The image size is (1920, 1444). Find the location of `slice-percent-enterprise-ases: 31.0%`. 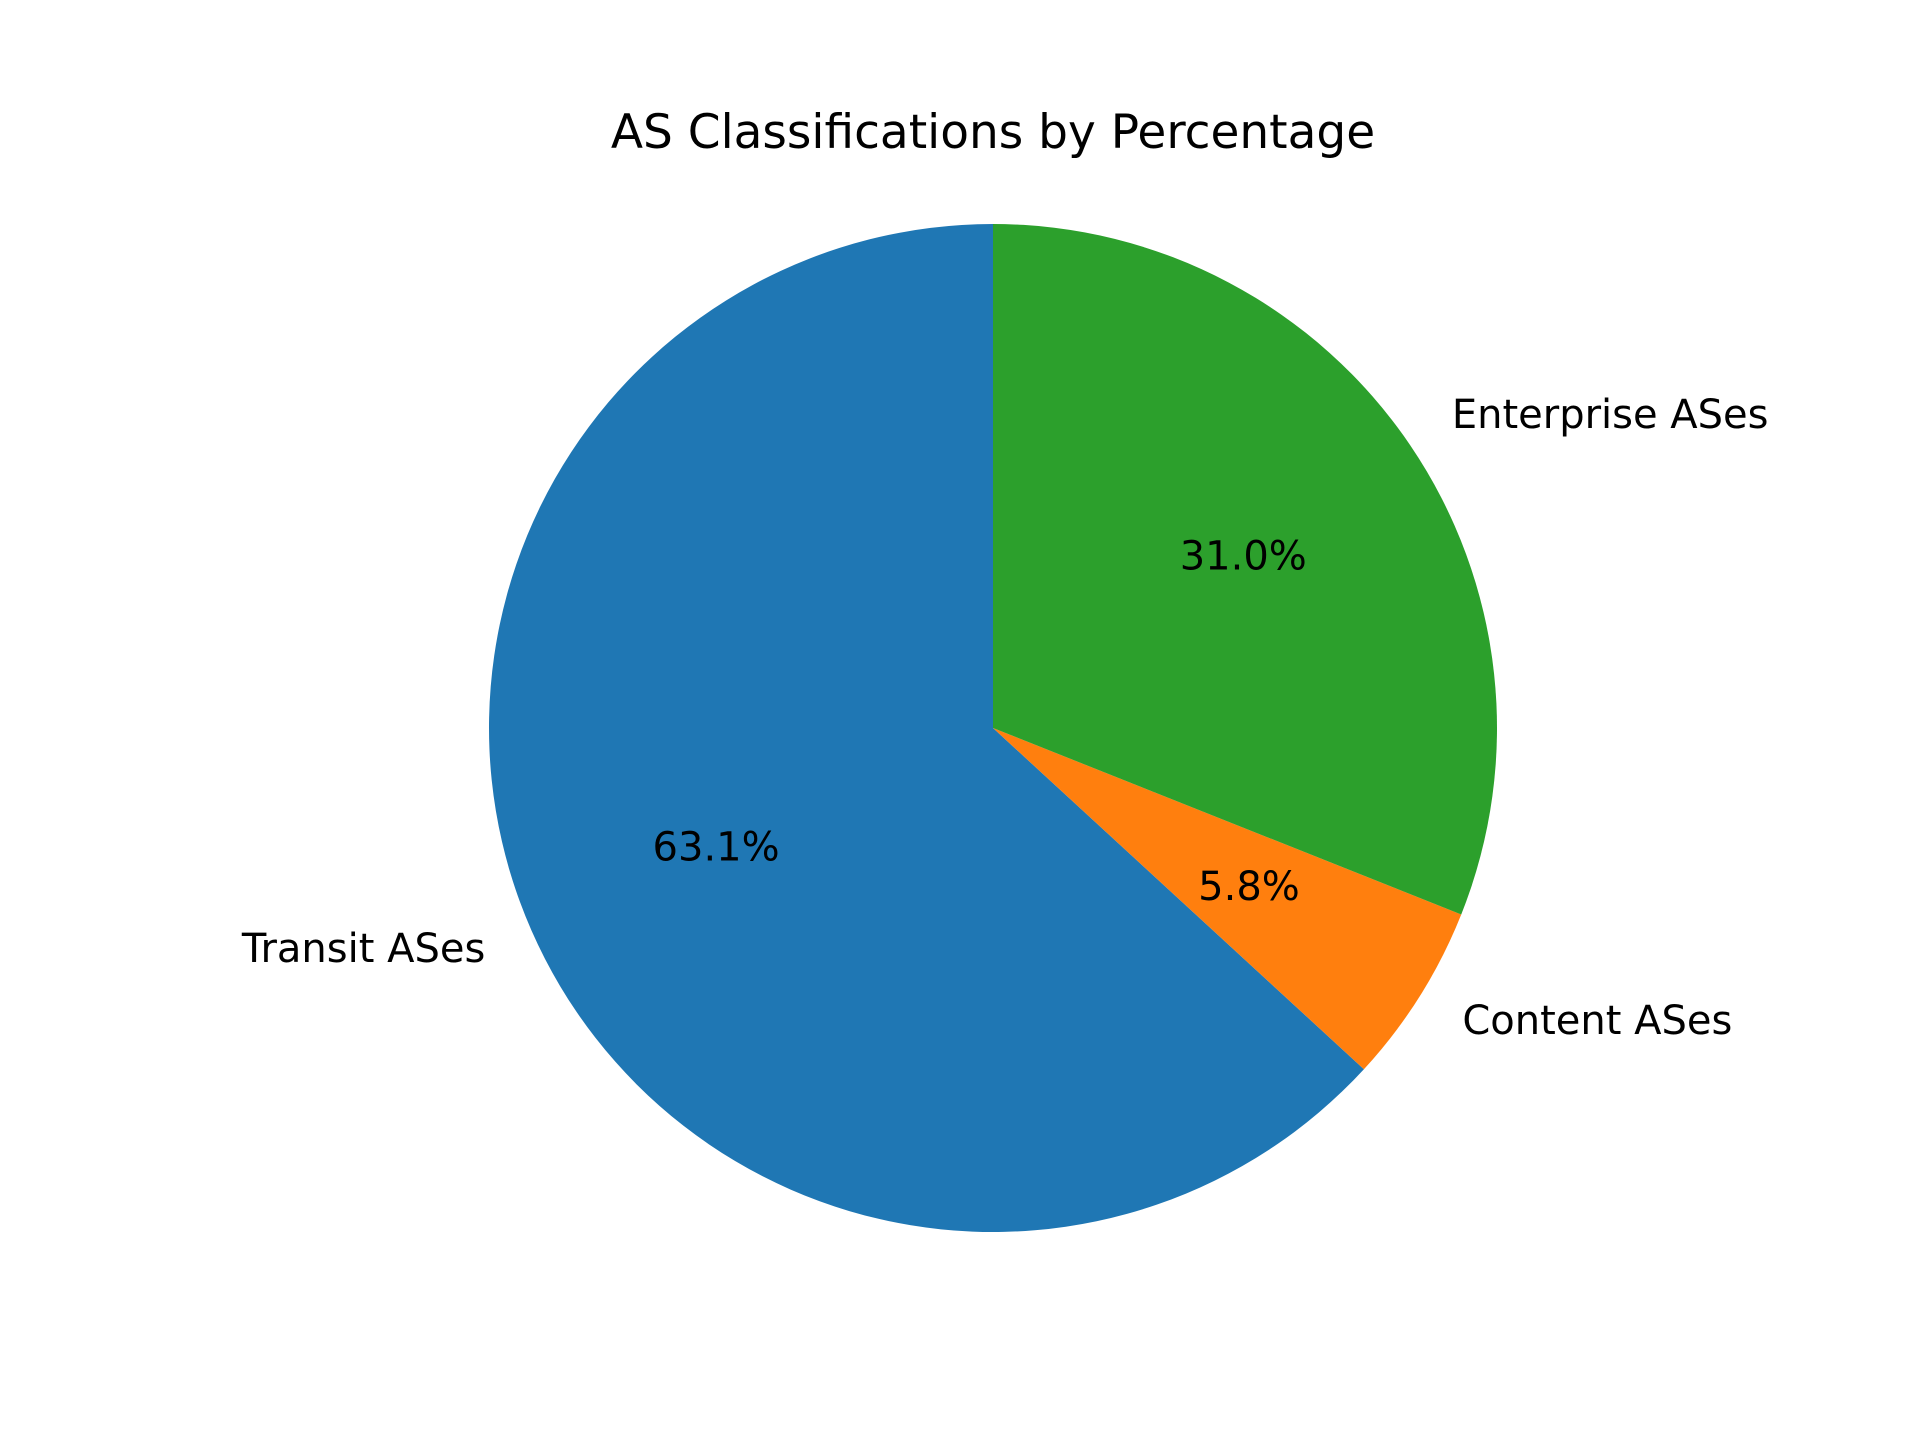

slice-percent-enterprise-ases: 31.0% is located at coordinates (1243, 556).